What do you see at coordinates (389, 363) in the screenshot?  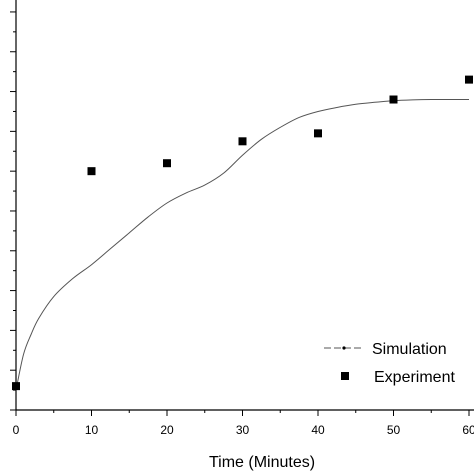 I see `legend: Simulation Experiment` at bounding box center [389, 363].